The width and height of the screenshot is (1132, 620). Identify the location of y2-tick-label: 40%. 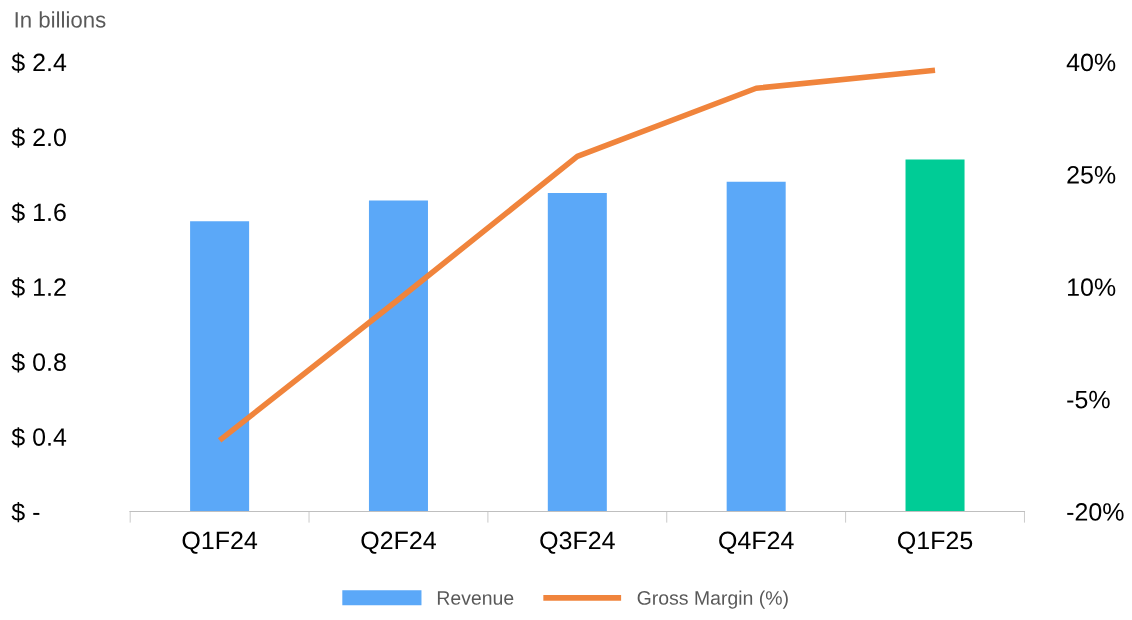
(1091, 62).